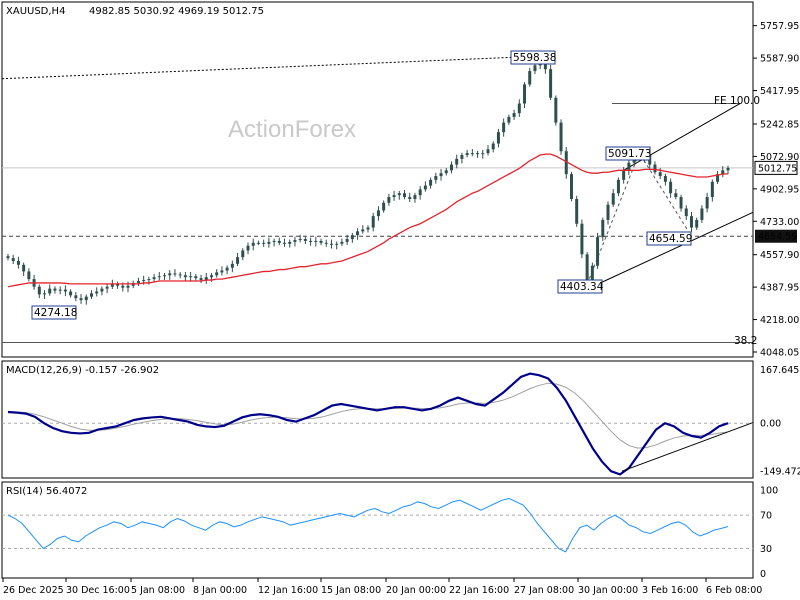 This screenshot has height=600, width=800. I want to click on price-axis-tick-label: 4048.05, so click(779, 352).